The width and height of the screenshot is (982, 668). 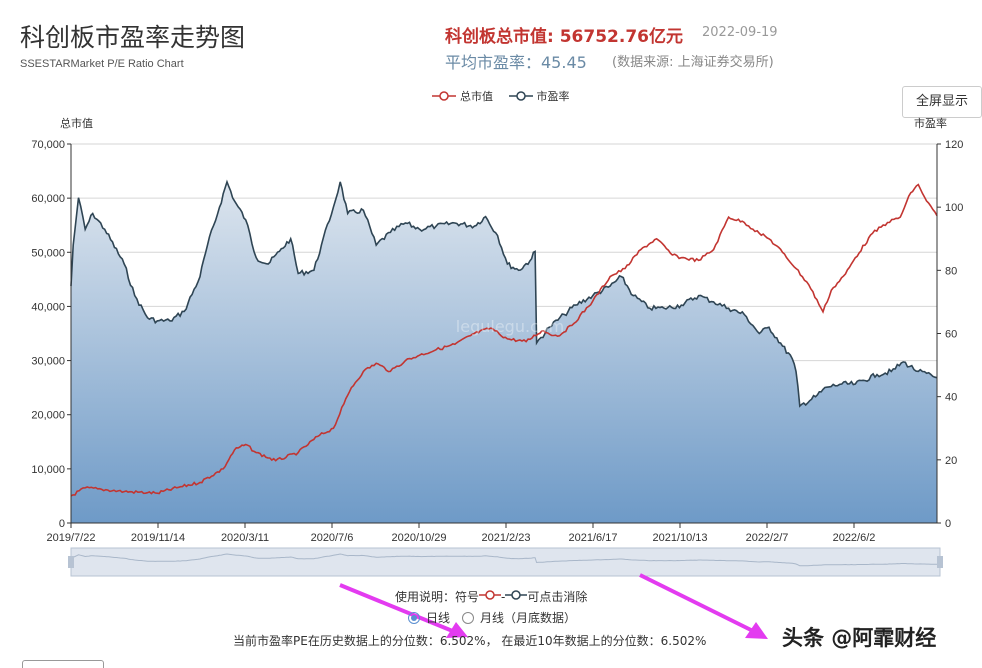 I want to click on y-right-tick-label: 100, so click(x=954, y=208).